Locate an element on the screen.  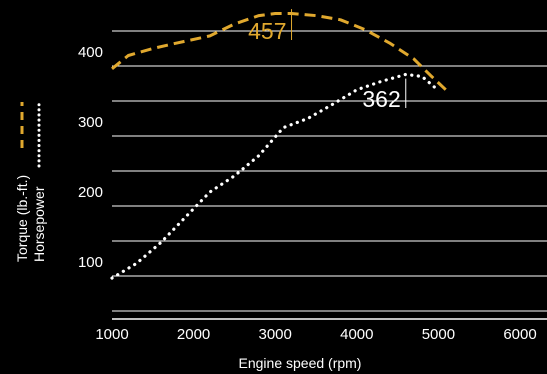
x-tick-label: 3000 is located at coordinates (275, 334).